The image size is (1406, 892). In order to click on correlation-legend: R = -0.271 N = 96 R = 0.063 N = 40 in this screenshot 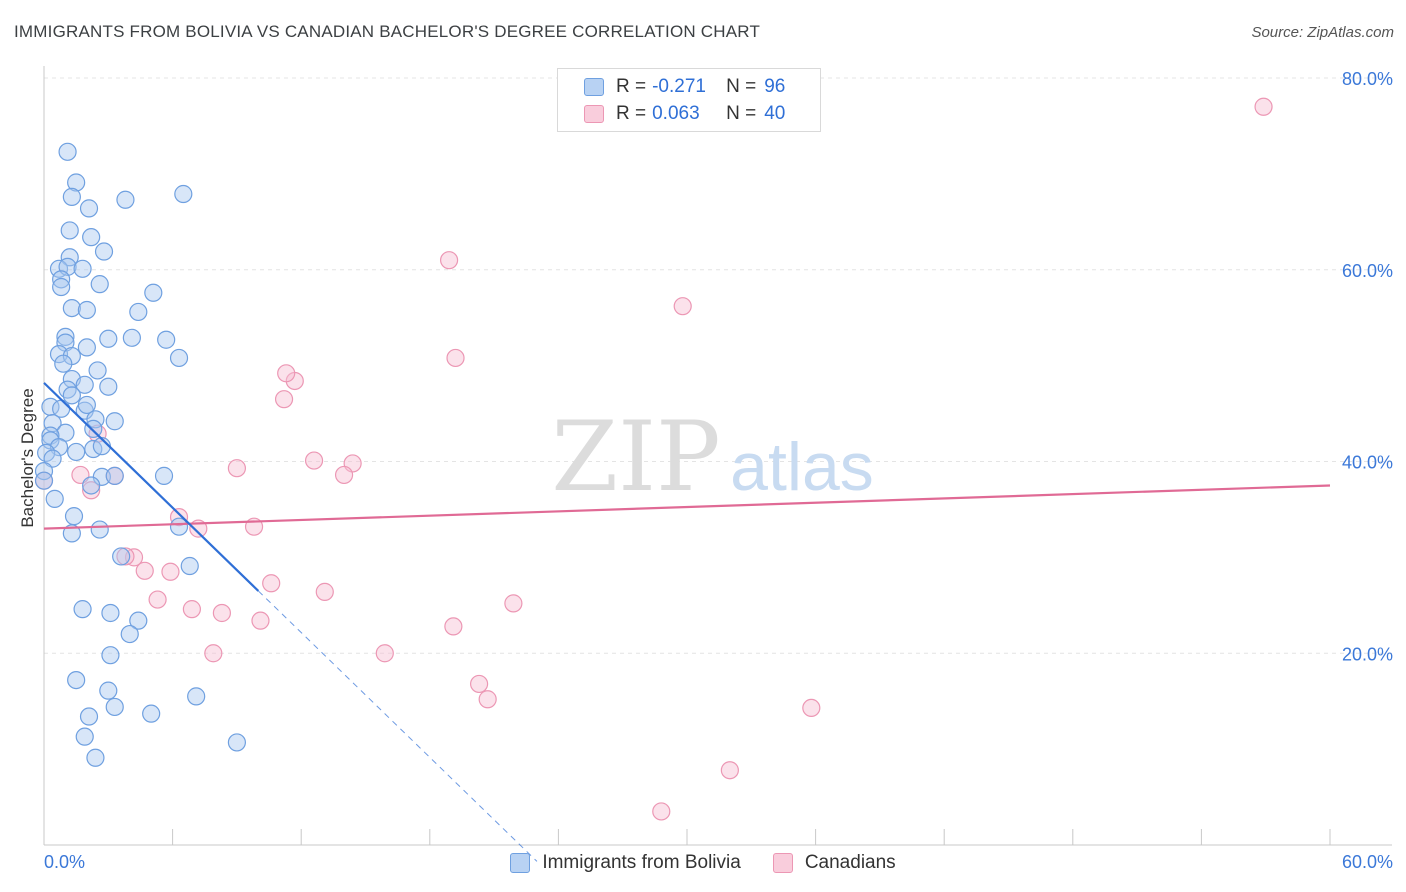, I will do `click(689, 100)`.